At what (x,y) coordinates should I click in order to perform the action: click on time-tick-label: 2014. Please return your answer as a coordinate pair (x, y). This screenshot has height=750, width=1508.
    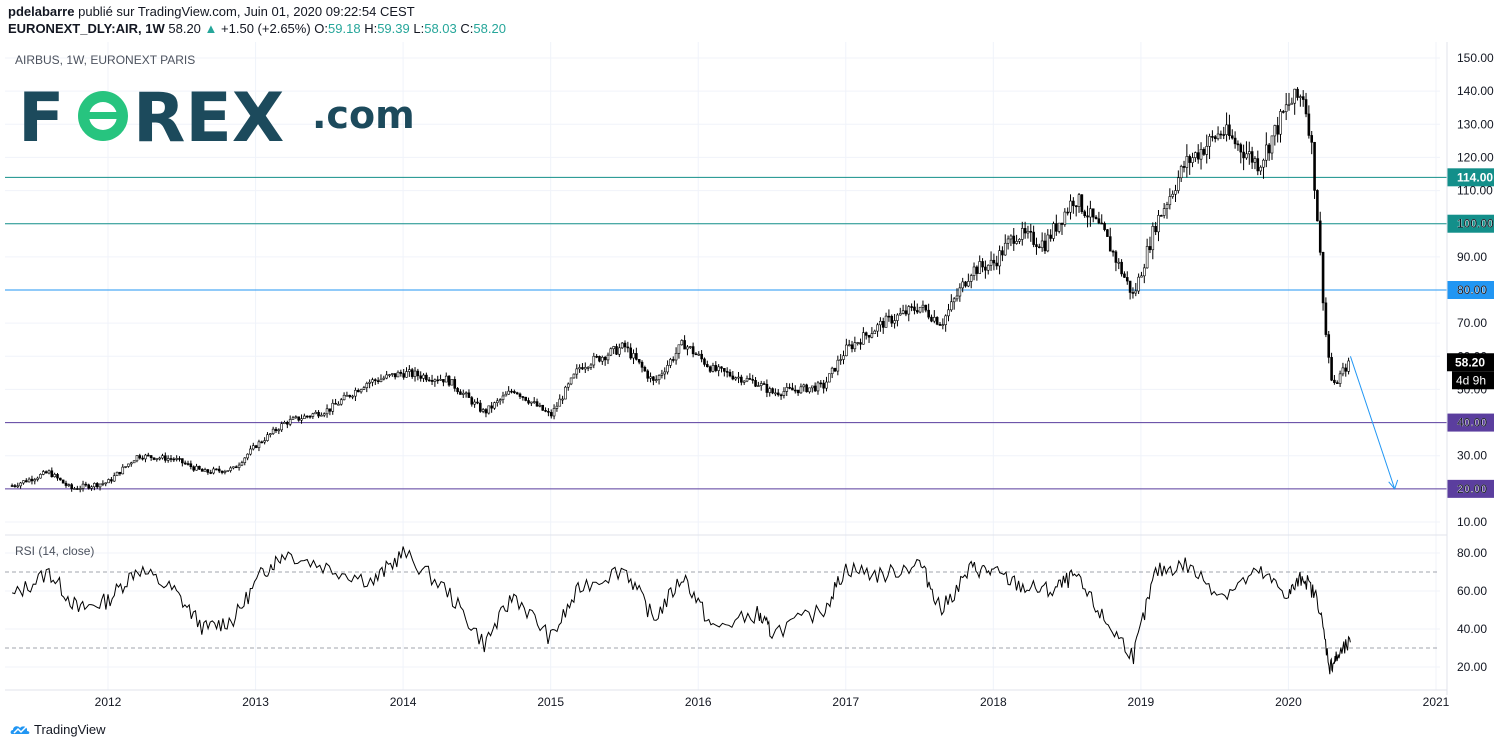
    Looking at the image, I should click on (403, 702).